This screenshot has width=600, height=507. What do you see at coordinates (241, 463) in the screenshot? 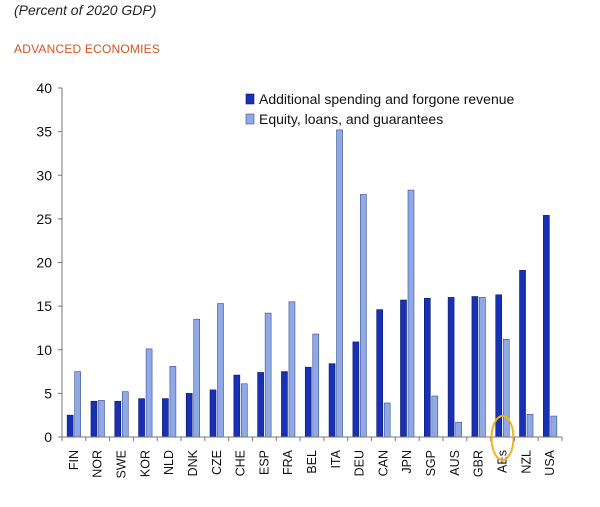
I see `x-tick-label-che: CHE` at bounding box center [241, 463].